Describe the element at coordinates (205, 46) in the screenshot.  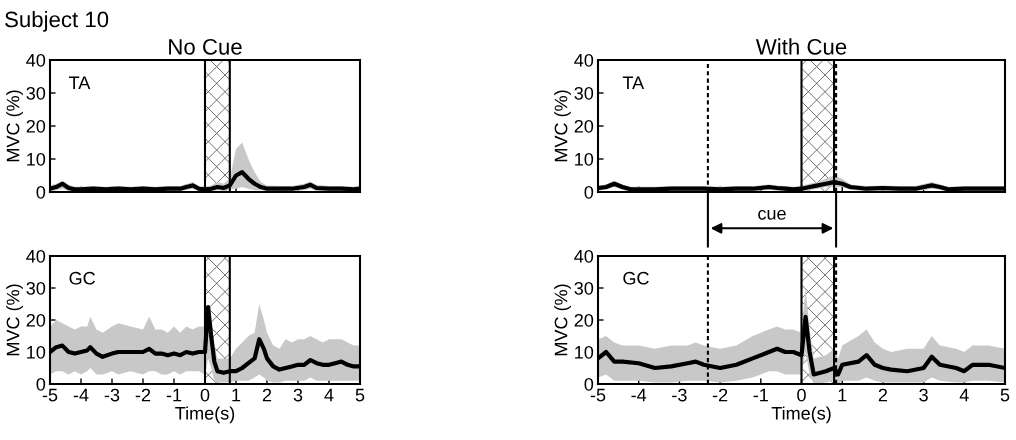
I see `chart-title: No Cue` at that location.